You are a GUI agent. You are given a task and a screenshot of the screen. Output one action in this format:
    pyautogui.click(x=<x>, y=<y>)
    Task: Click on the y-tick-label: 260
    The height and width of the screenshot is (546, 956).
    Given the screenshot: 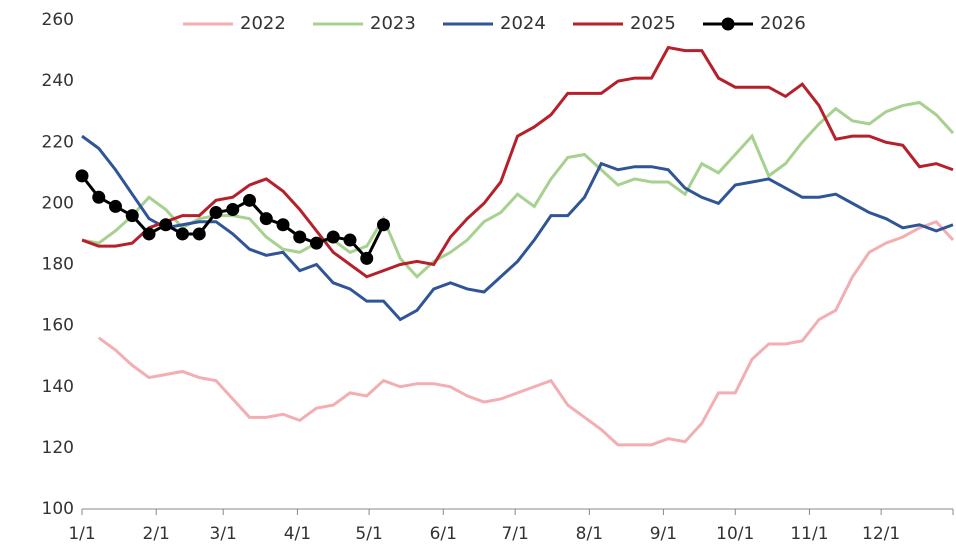 What is the action you would take?
    pyautogui.click(x=58, y=20)
    